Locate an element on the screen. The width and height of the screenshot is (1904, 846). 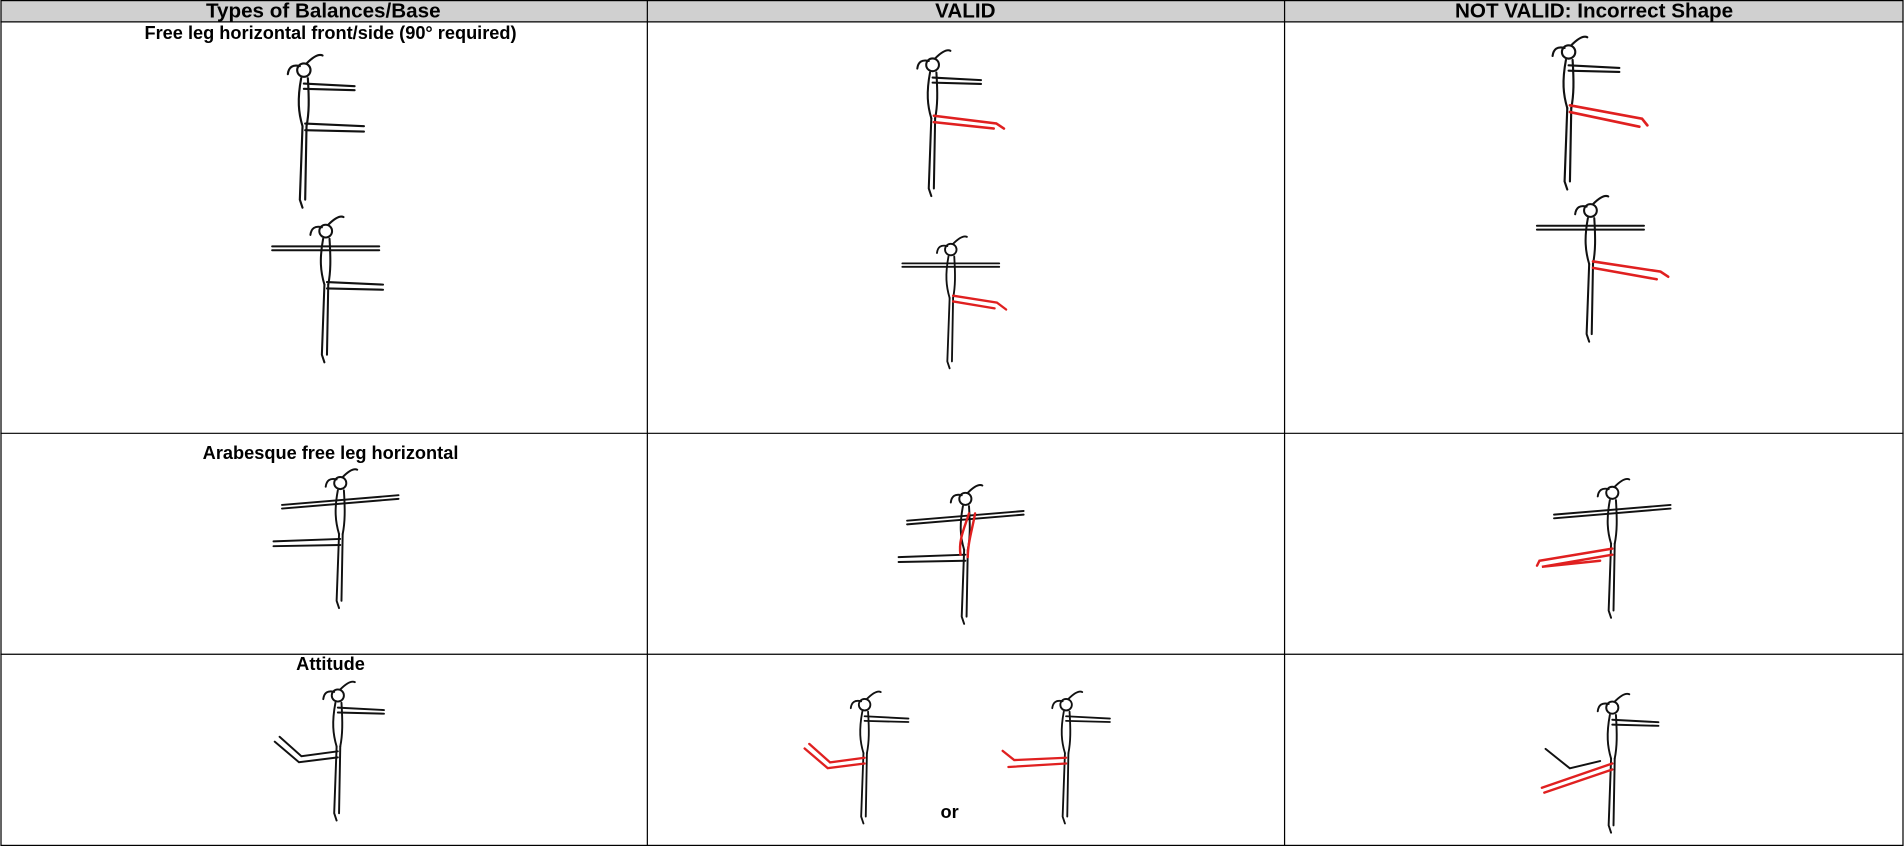
or-note: or is located at coordinates (949, 812).